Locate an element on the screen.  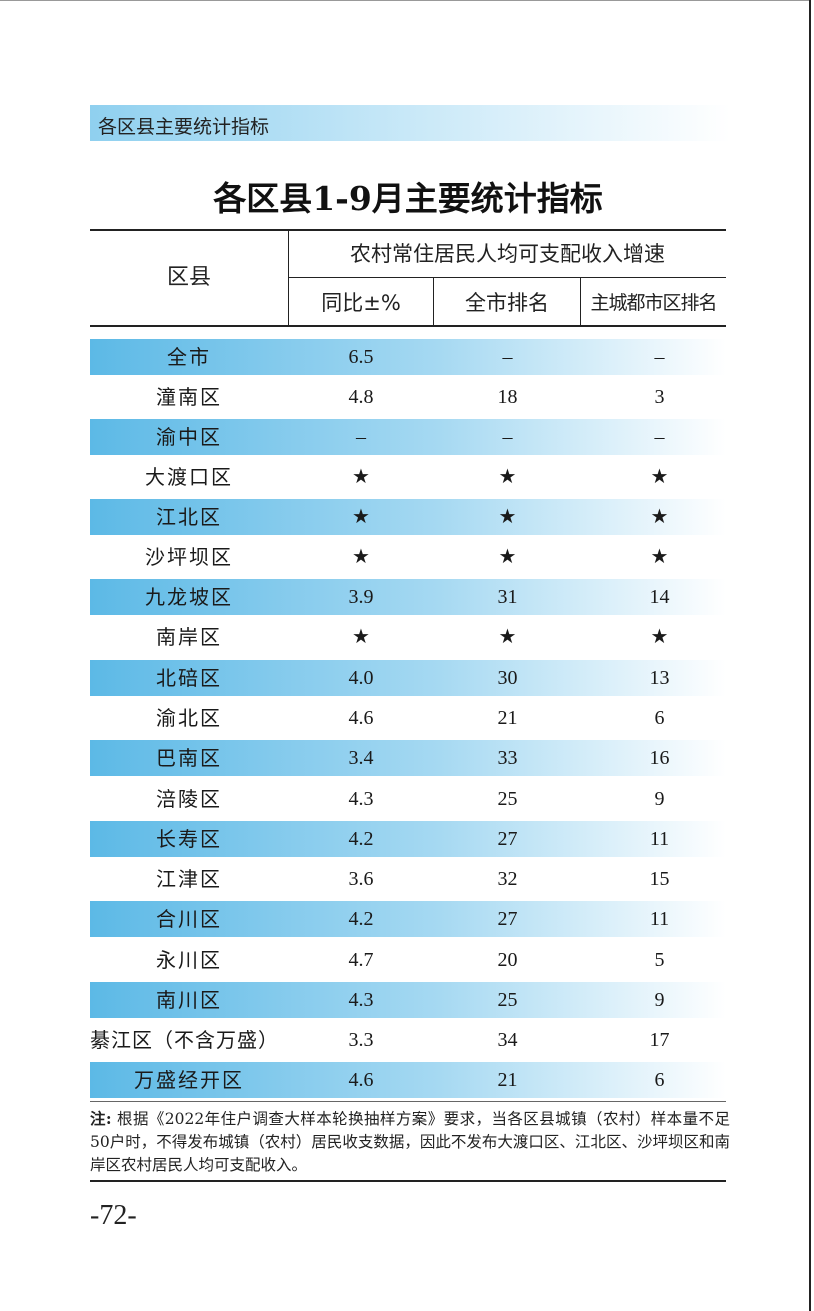
table-row: 南岸区 ★ ★ ★ is located at coordinates (408, 637).